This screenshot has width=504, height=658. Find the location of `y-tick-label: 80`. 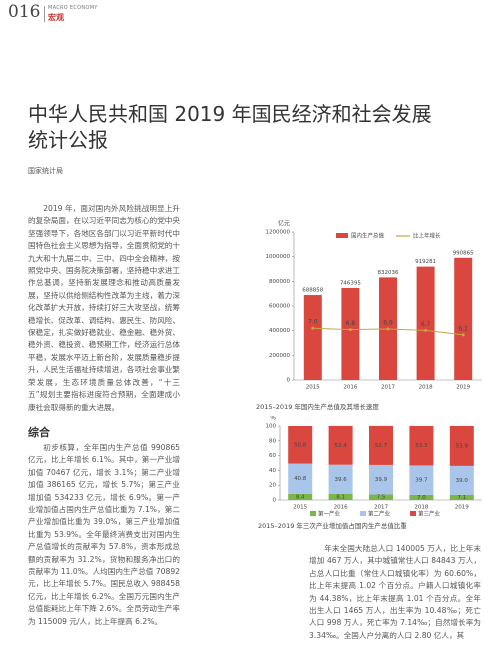

y-tick-label: 80 is located at coordinates (272, 441).